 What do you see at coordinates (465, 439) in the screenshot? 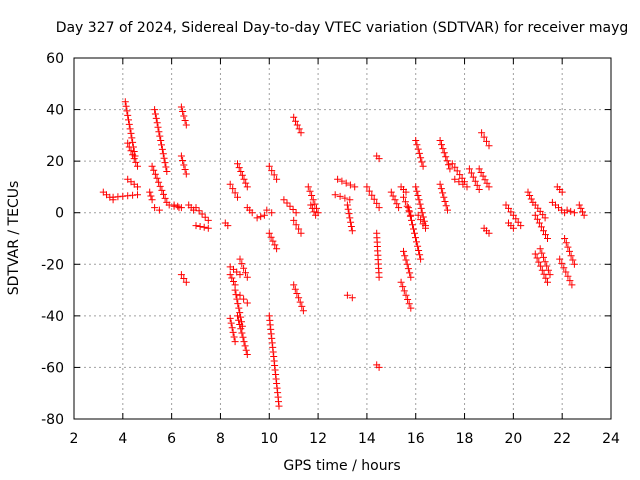
I see `x-tick-label: 18` at bounding box center [465, 439].